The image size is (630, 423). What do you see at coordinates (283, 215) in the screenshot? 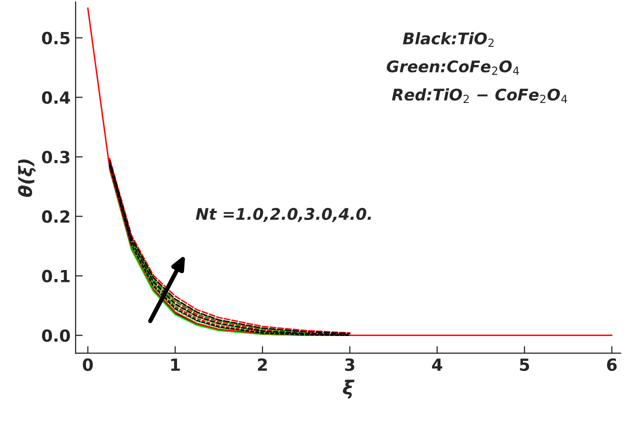
I see `annotation: Nt =1.0,2.0,3.0,4.0.` at bounding box center [283, 215].